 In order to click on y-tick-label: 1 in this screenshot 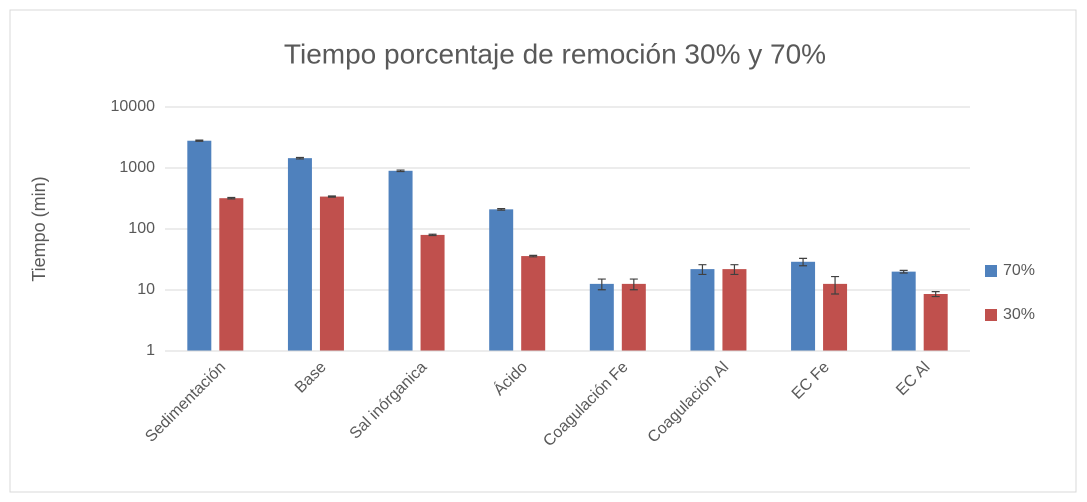, I will do `click(150, 350)`.